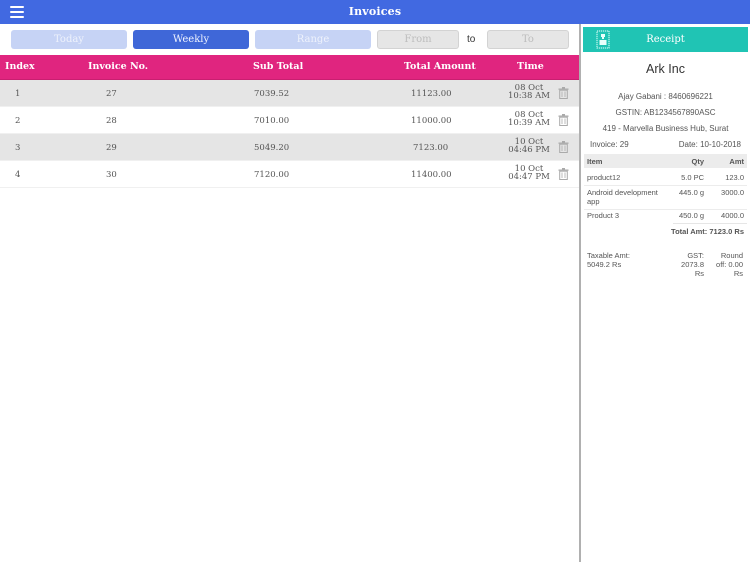 Image resolution: width=750 pixels, height=562 pixels. What do you see at coordinates (431, 175) in the screenshot?
I see `row-total-amount: 11400.00` at bounding box center [431, 175].